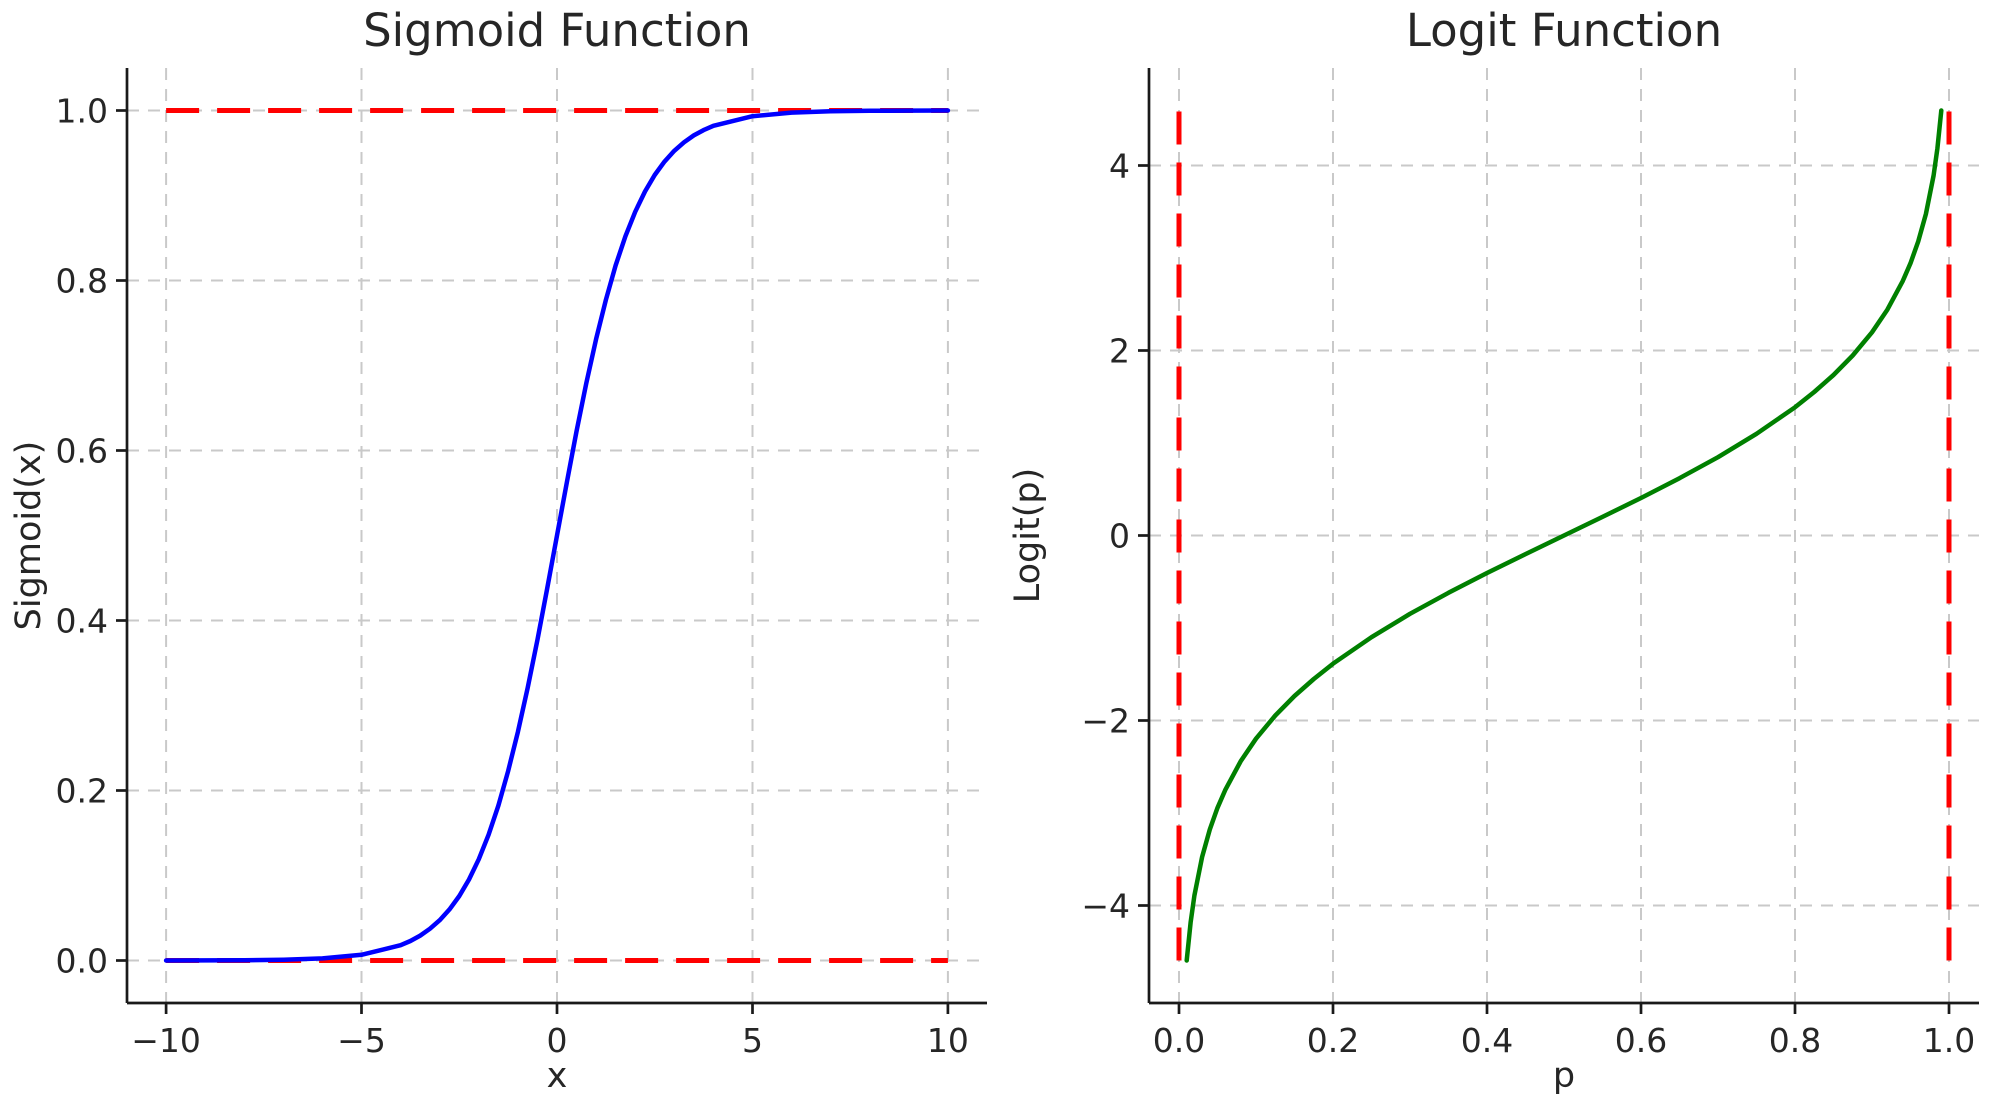 This screenshot has width=2007, height=1101. Describe the element at coordinates (1641, 1040) in the screenshot. I see `x-tick-label: 0.6` at that location.